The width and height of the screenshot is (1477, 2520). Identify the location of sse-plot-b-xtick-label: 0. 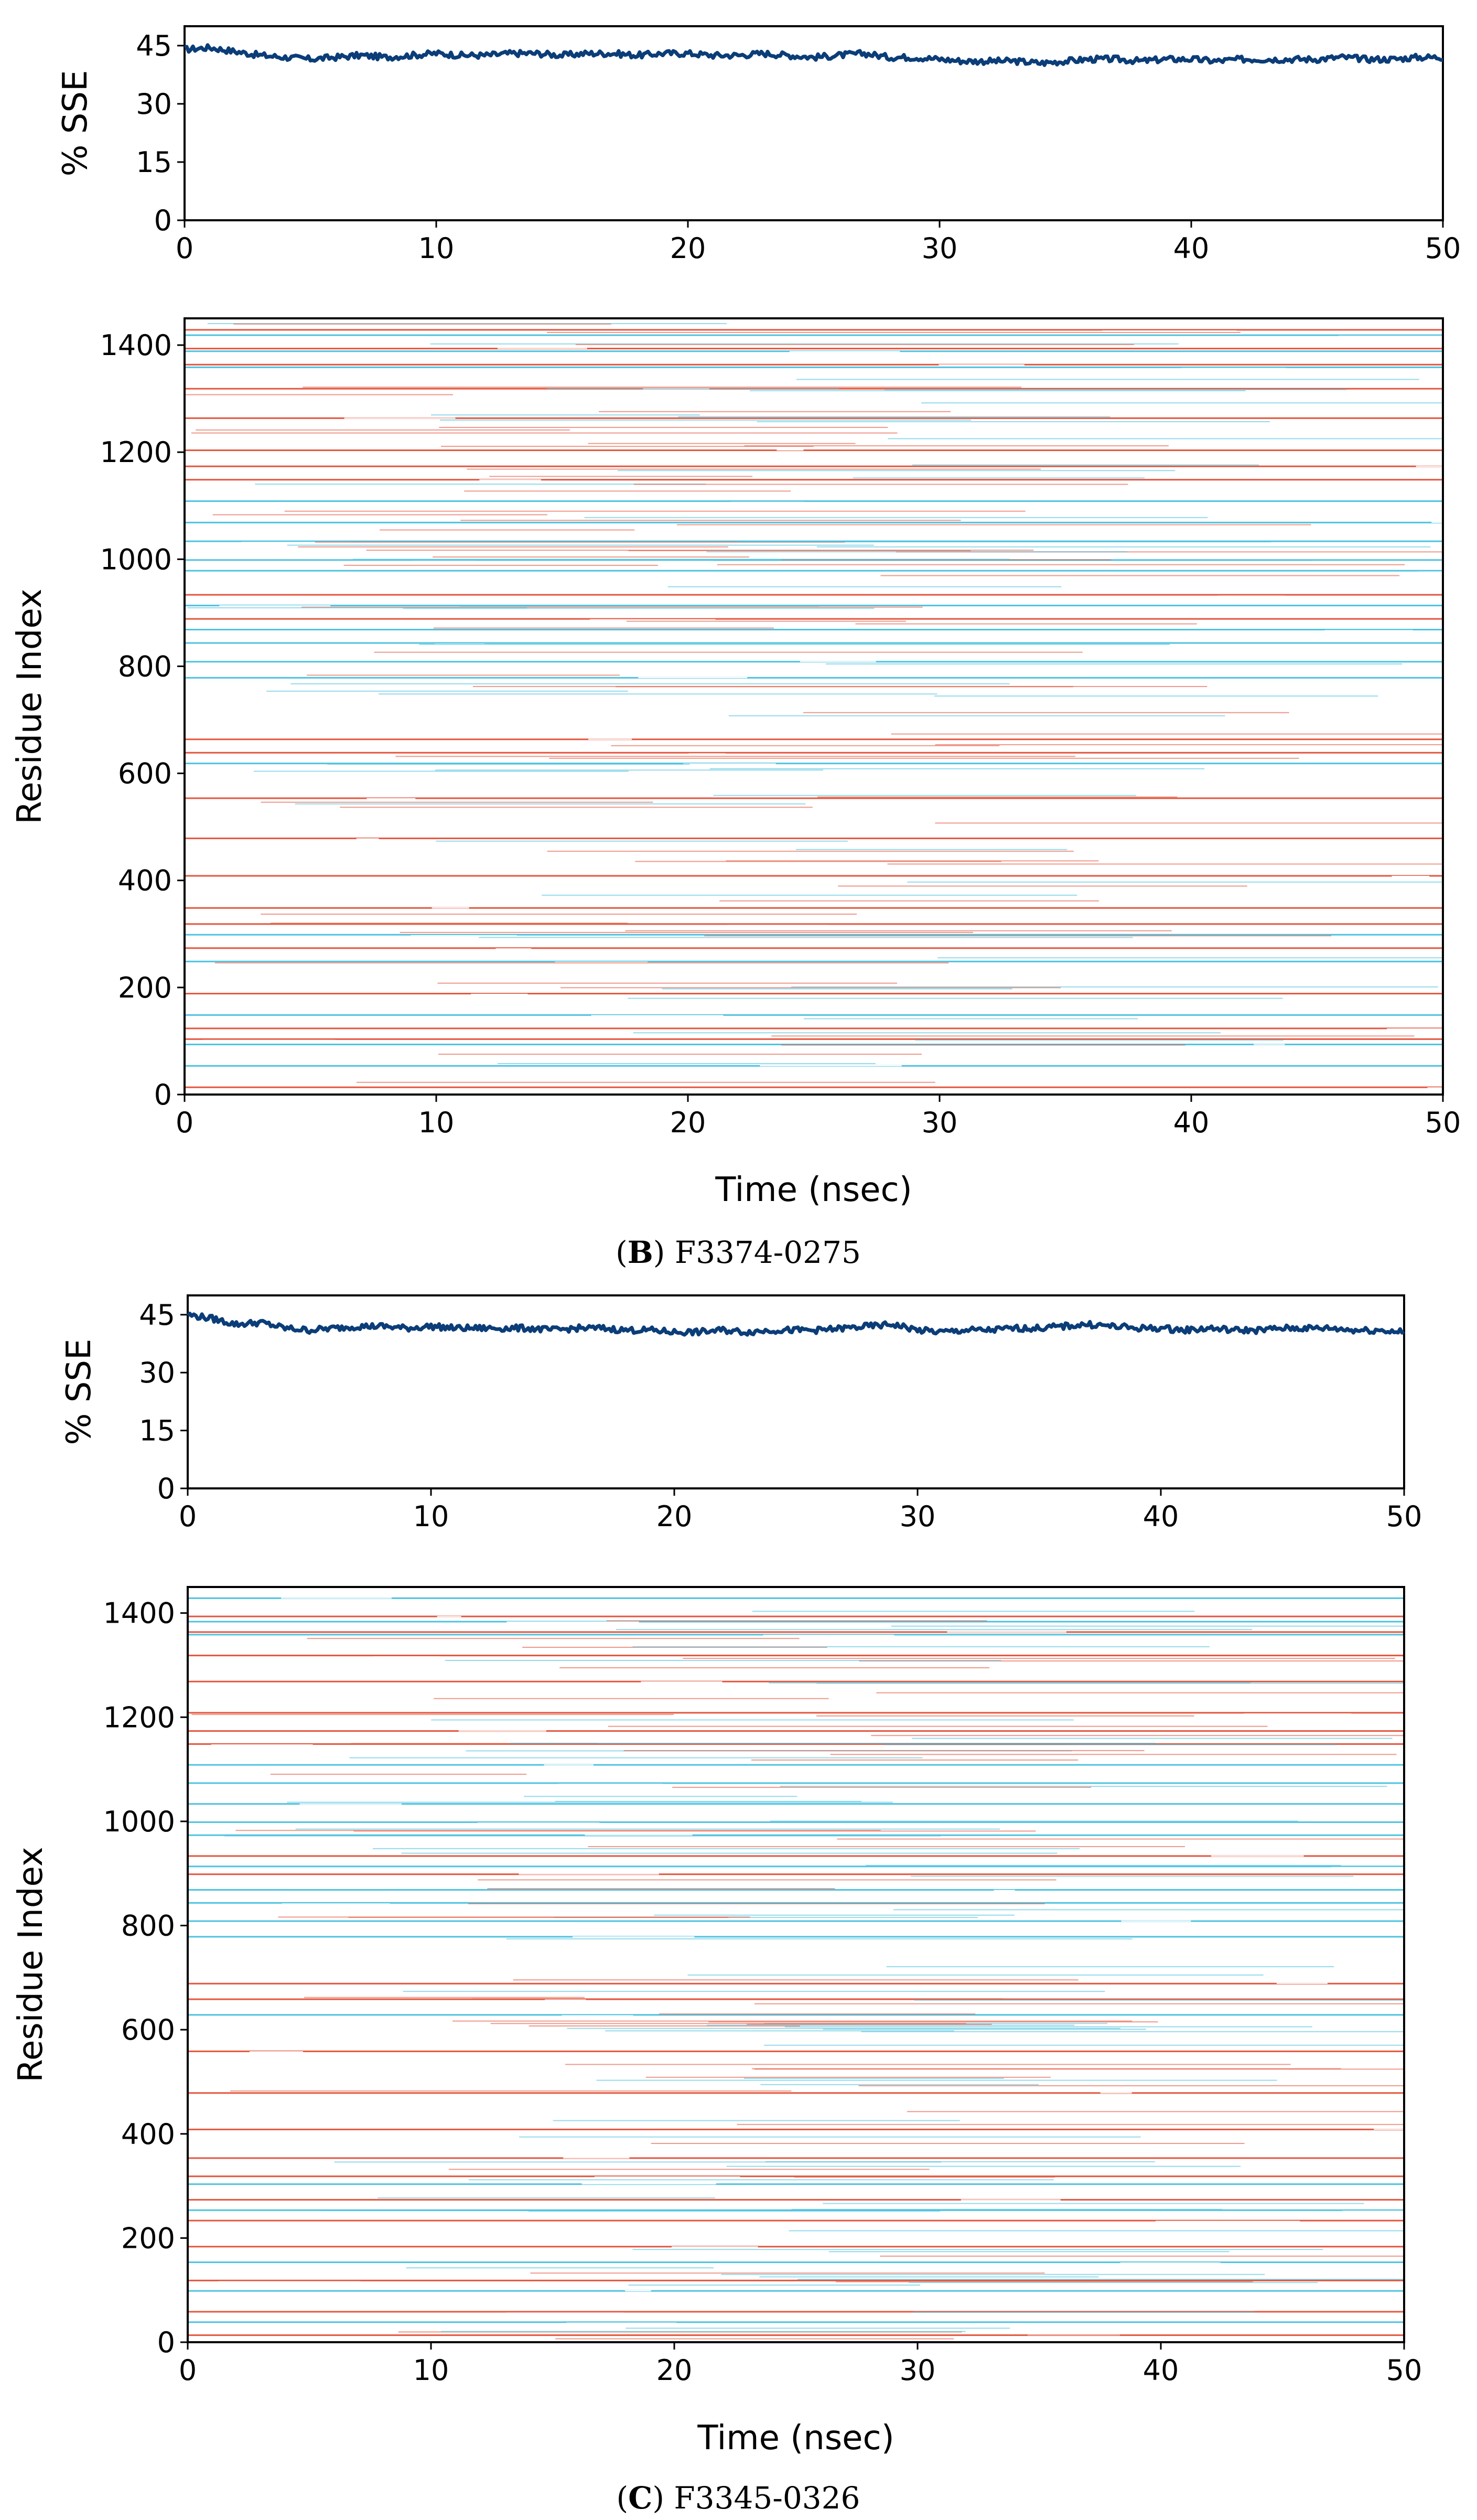
(184, 249).